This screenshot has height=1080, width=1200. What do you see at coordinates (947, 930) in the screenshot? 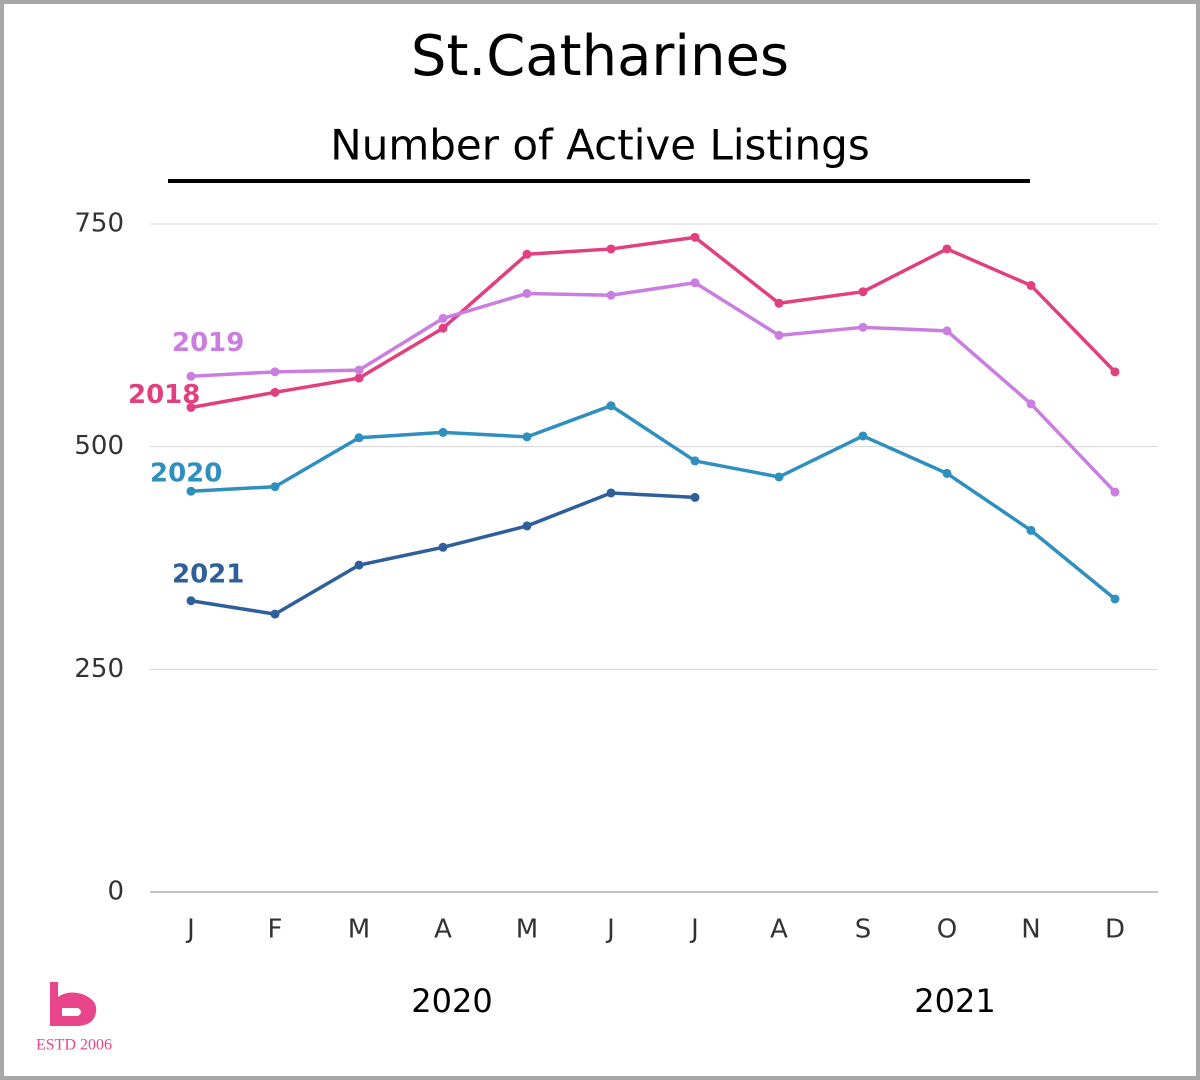
I see `x-tick-label: O` at bounding box center [947, 930].